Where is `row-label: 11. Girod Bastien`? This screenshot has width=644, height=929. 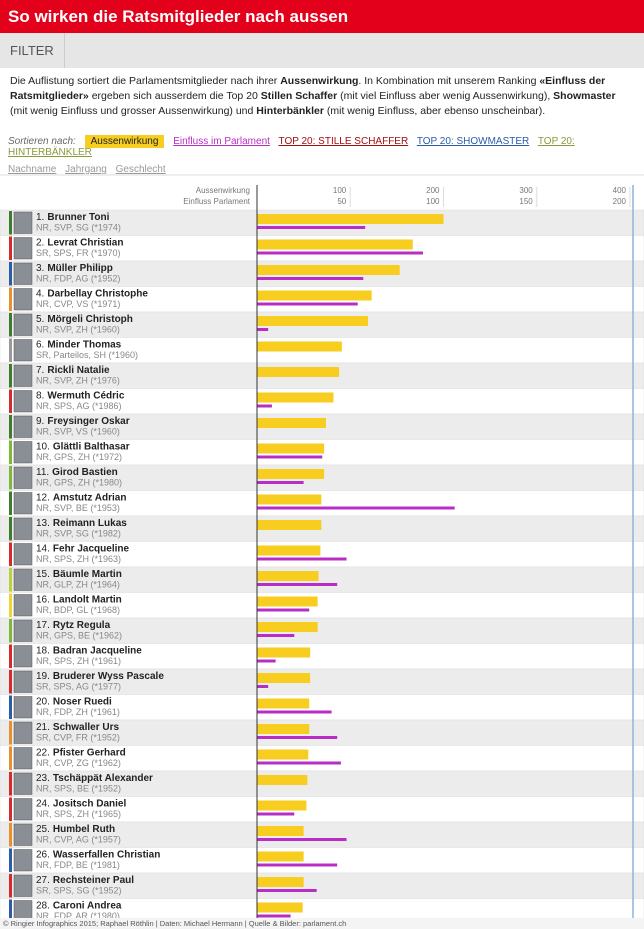 row-label: 11. Girod Bastien is located at coordinates (77, 472).